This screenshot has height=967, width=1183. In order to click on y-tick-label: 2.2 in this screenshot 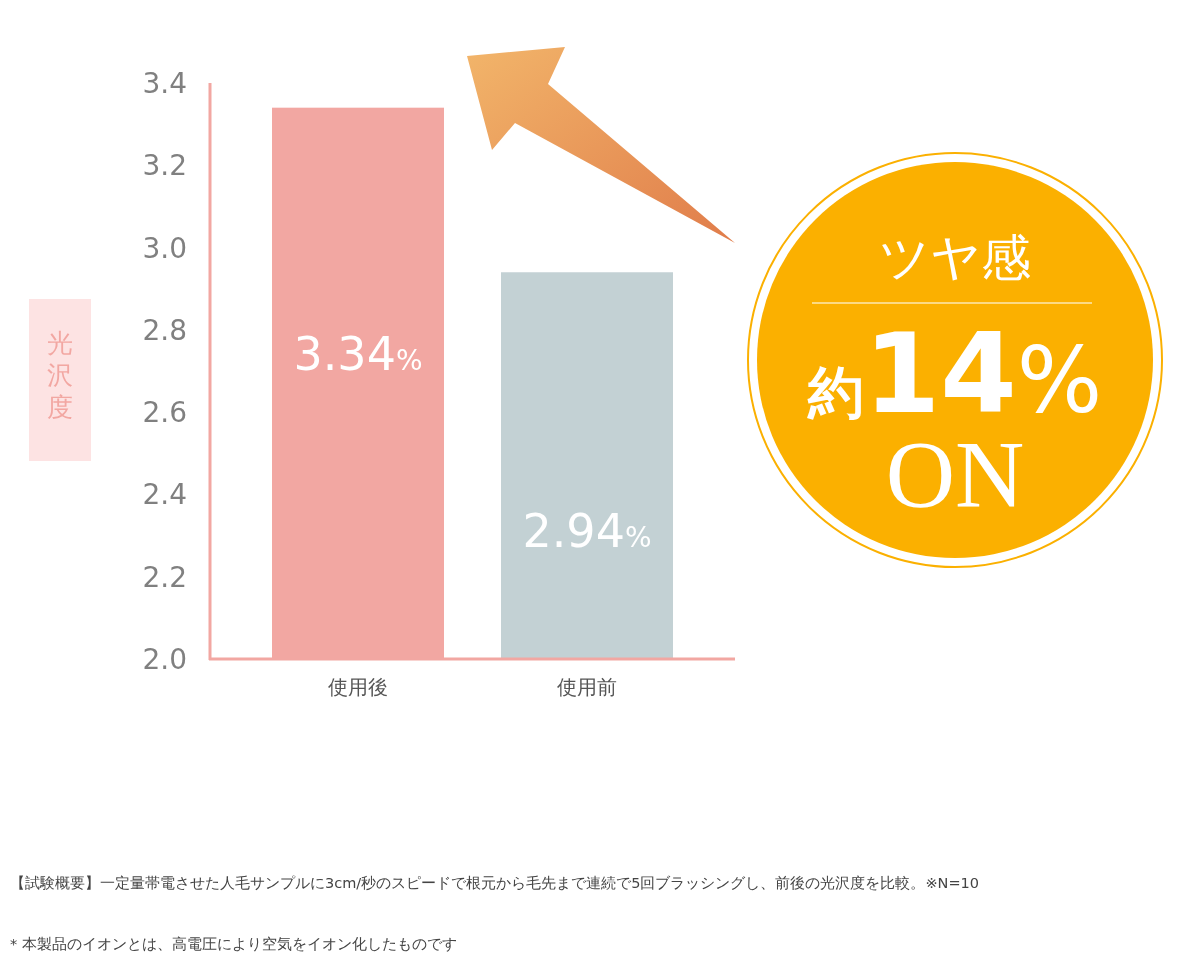, I will do `click(164, 577)`.